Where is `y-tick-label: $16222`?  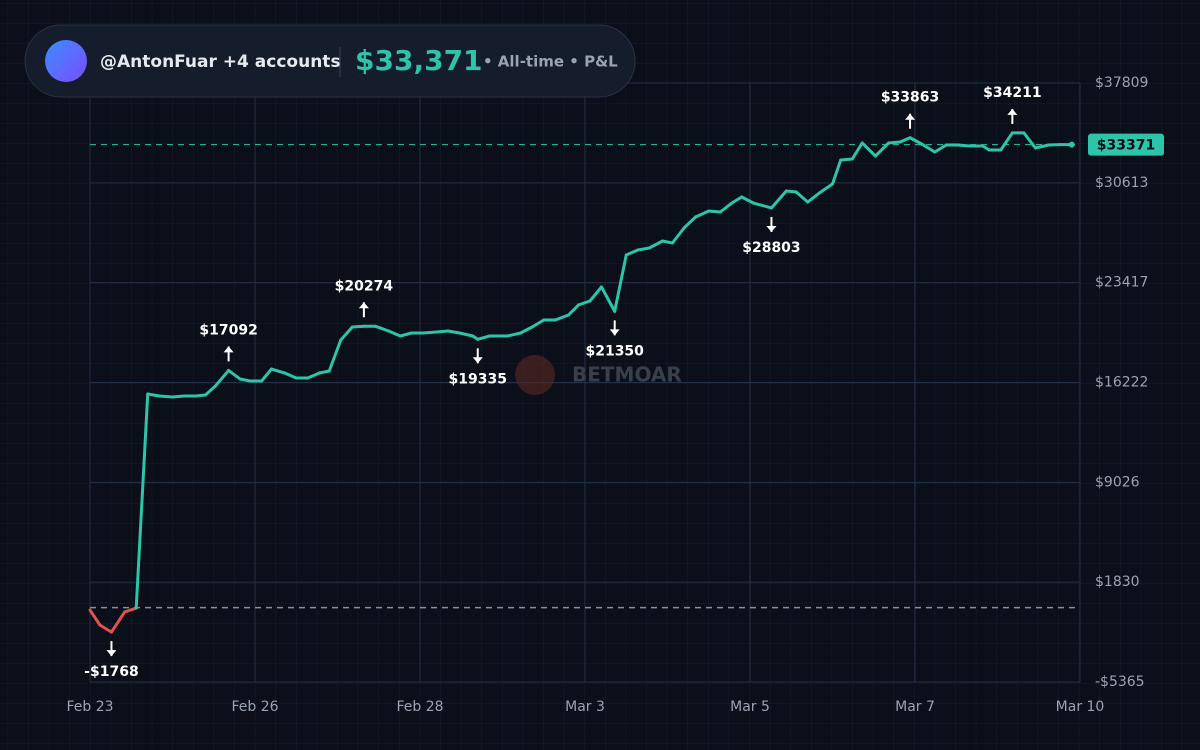 y-tick-label: $16222 is located at coordinates (1121, 383).